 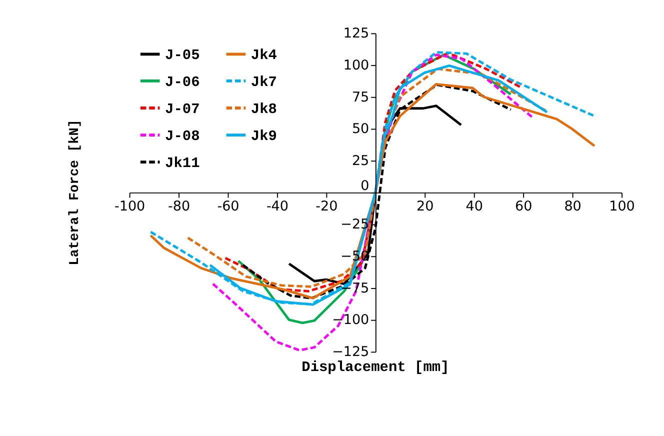 I want to click on legend-label: J-07, so click(x=182, y=110).